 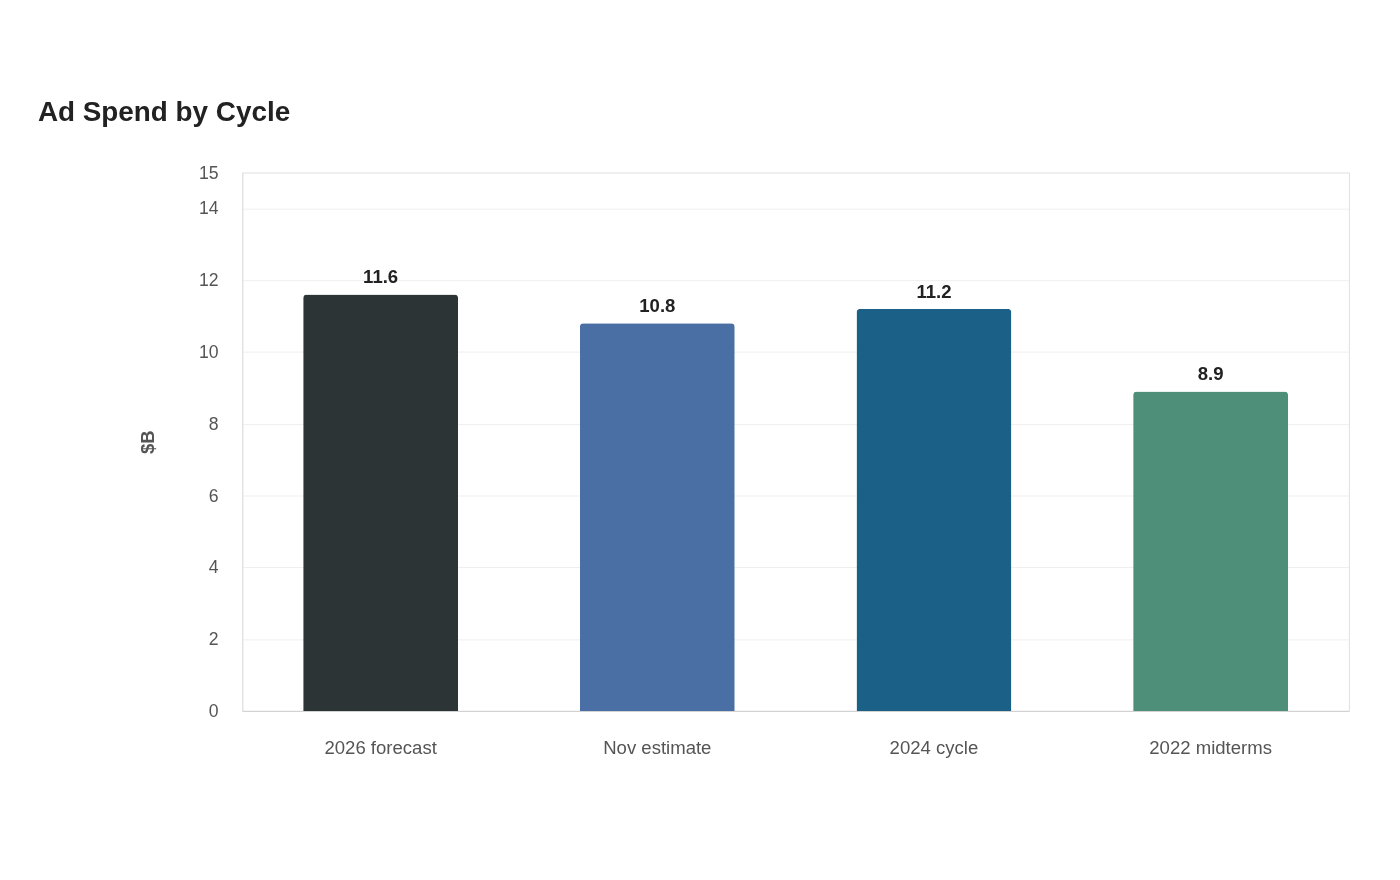 I want to click on y-axis-title: $B, so click(x=147, y=442).